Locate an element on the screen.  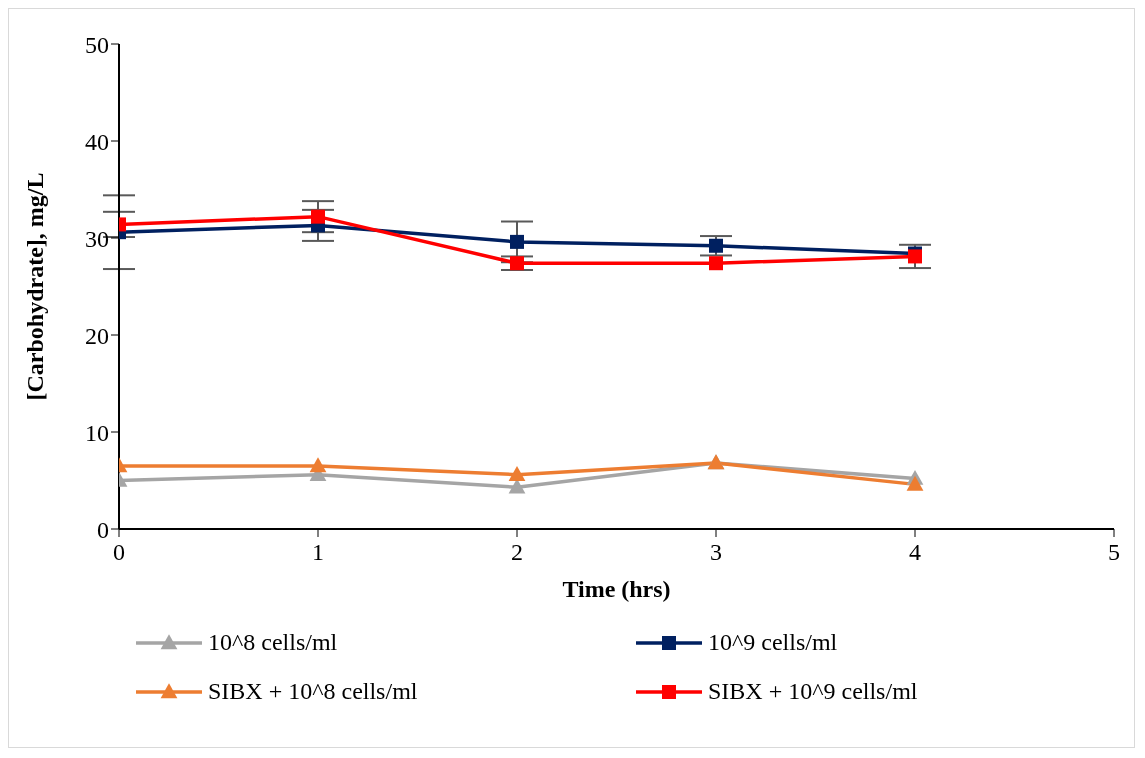
x-tick-label: 3 is located at coordinates (716, 552).